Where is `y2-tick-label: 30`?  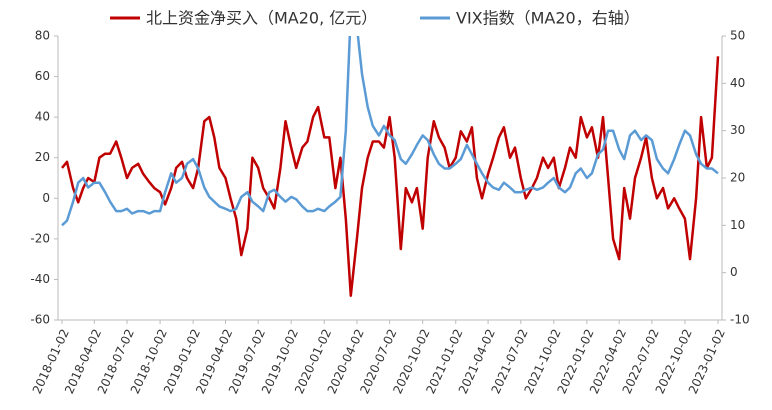 y2-tick-label: 30 is located at coordinates (737, 130).